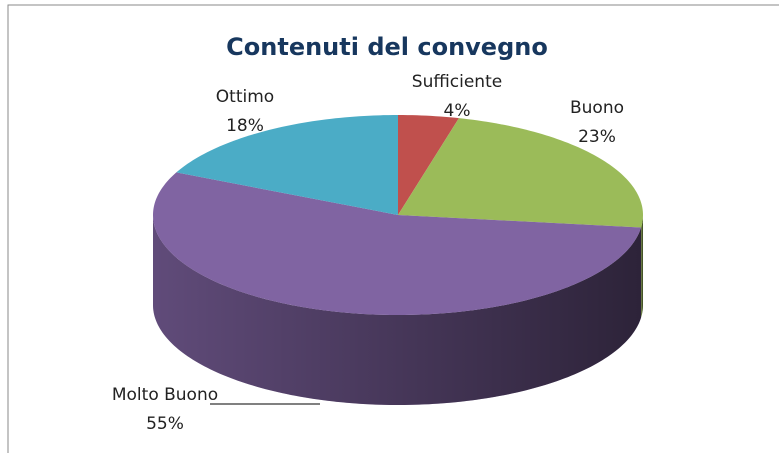 Image resolution: width=779 pixels, height=453 pixels. What do you see at coordinates (245, 126) in the screenshot?
I see `data-label-value: 18%` at bounding box center [245, 126].